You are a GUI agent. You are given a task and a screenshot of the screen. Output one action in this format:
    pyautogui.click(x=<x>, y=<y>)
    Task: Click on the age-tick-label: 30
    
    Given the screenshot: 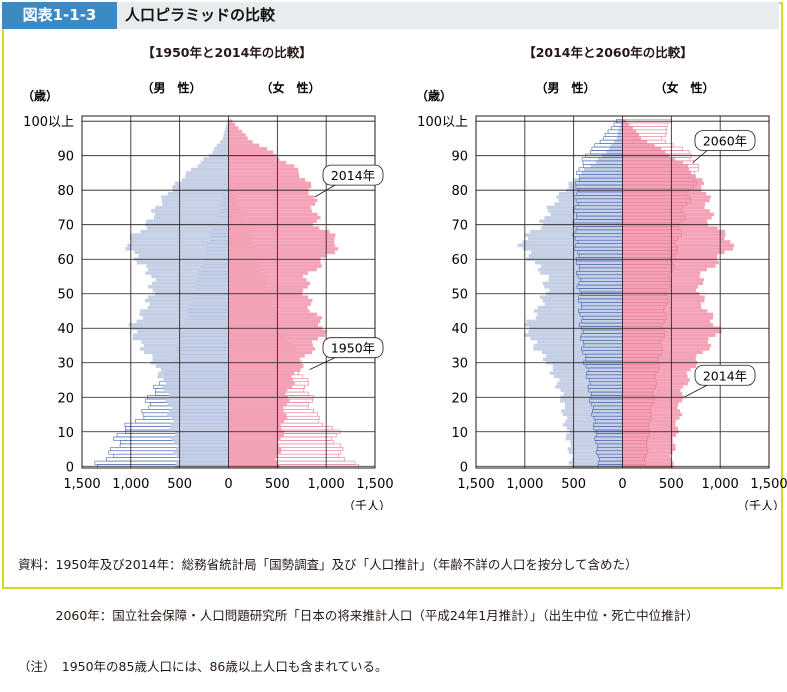 What is the action you would take?
    pyautogui.click(x=459, y=364)
    